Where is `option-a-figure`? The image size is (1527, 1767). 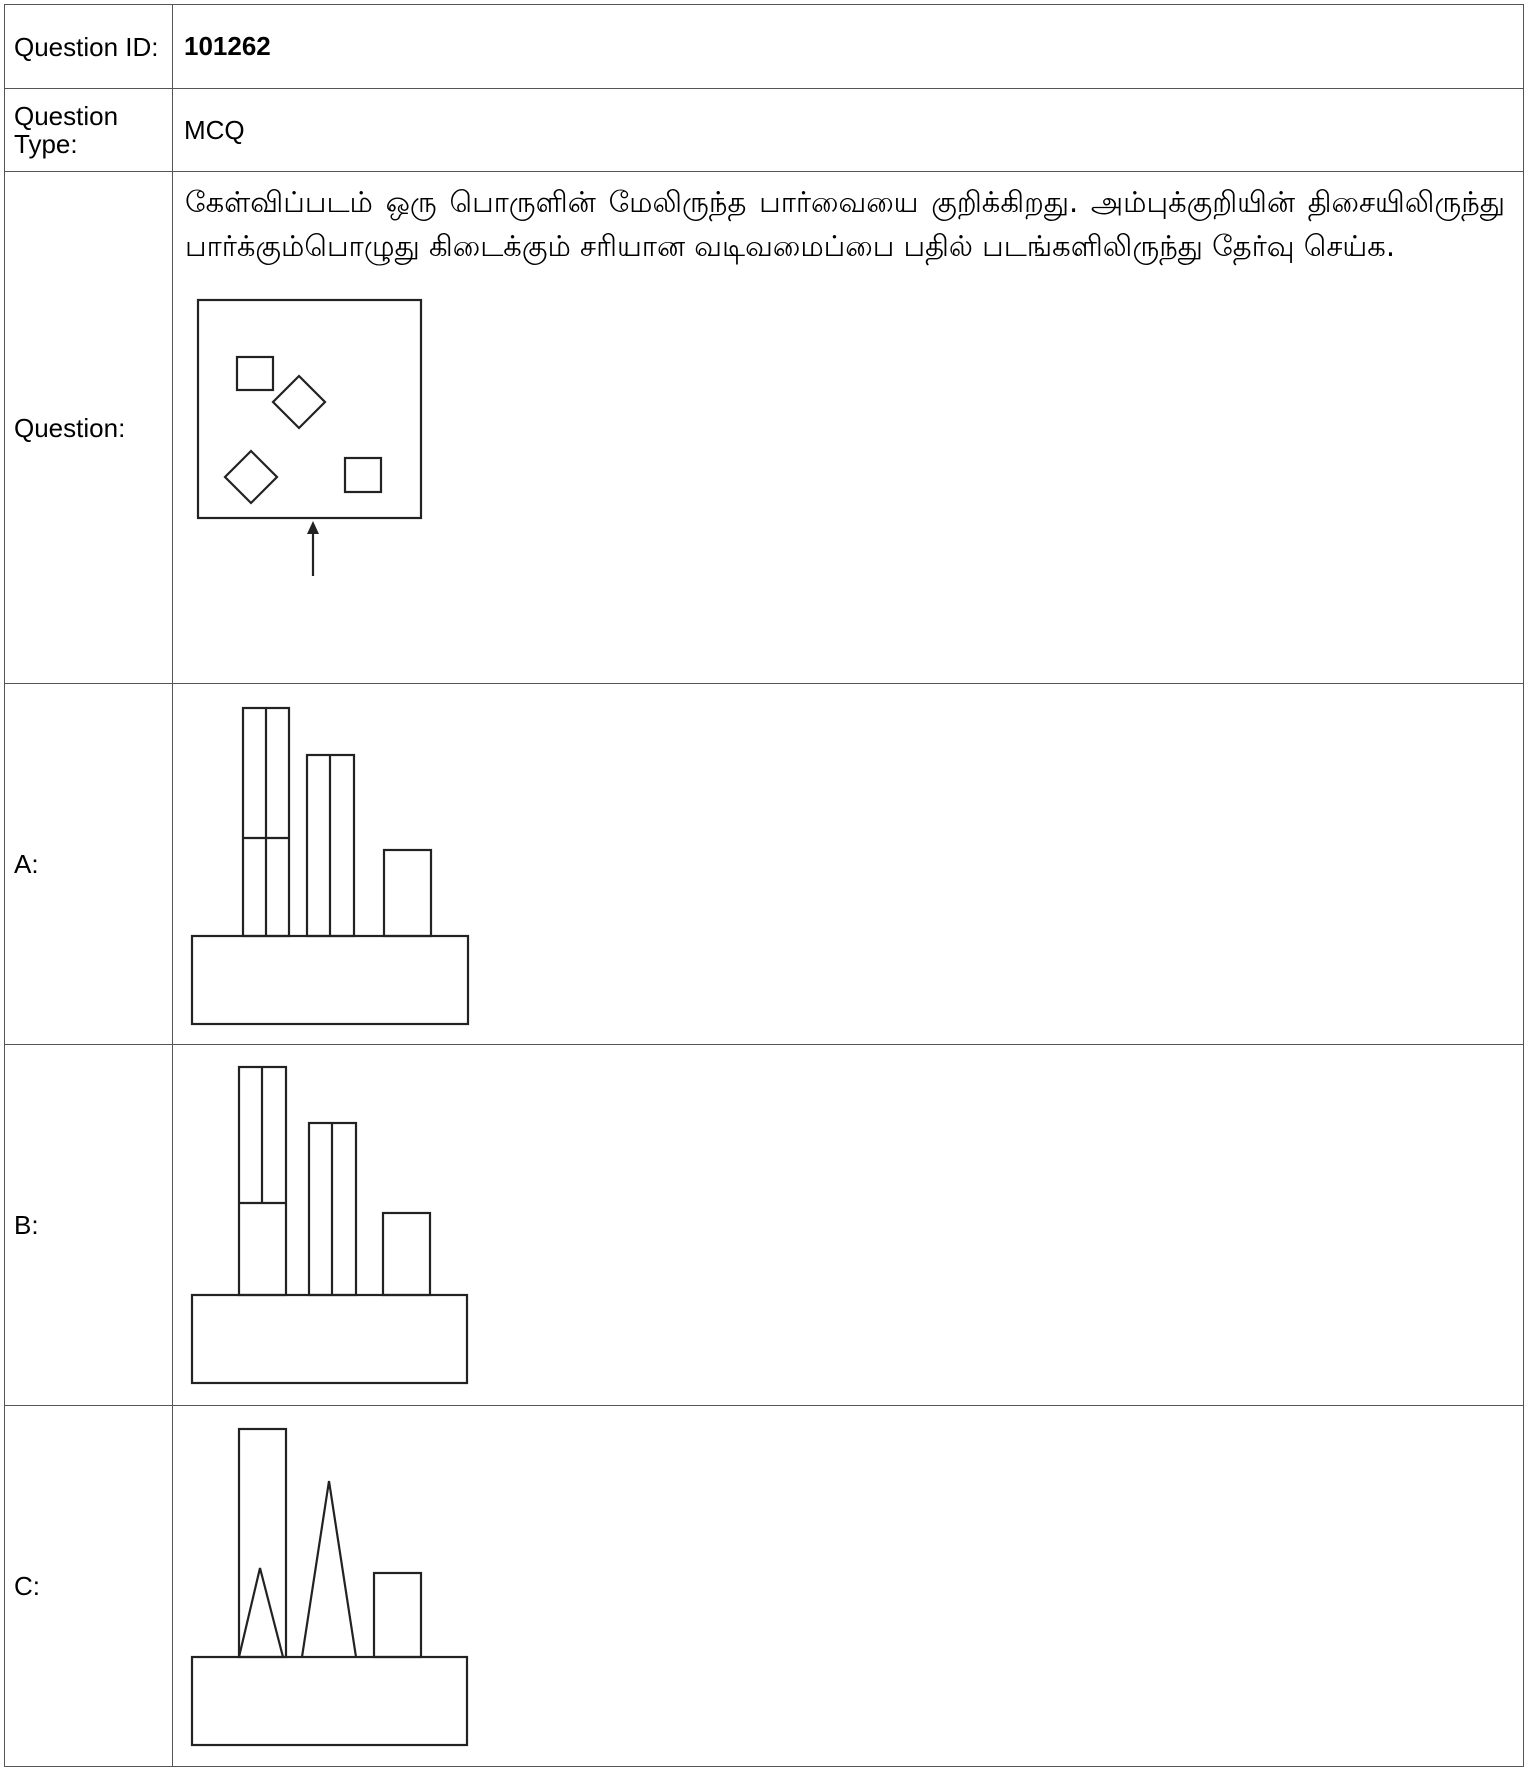
option-a-figure is located at coordinates (330, 866).